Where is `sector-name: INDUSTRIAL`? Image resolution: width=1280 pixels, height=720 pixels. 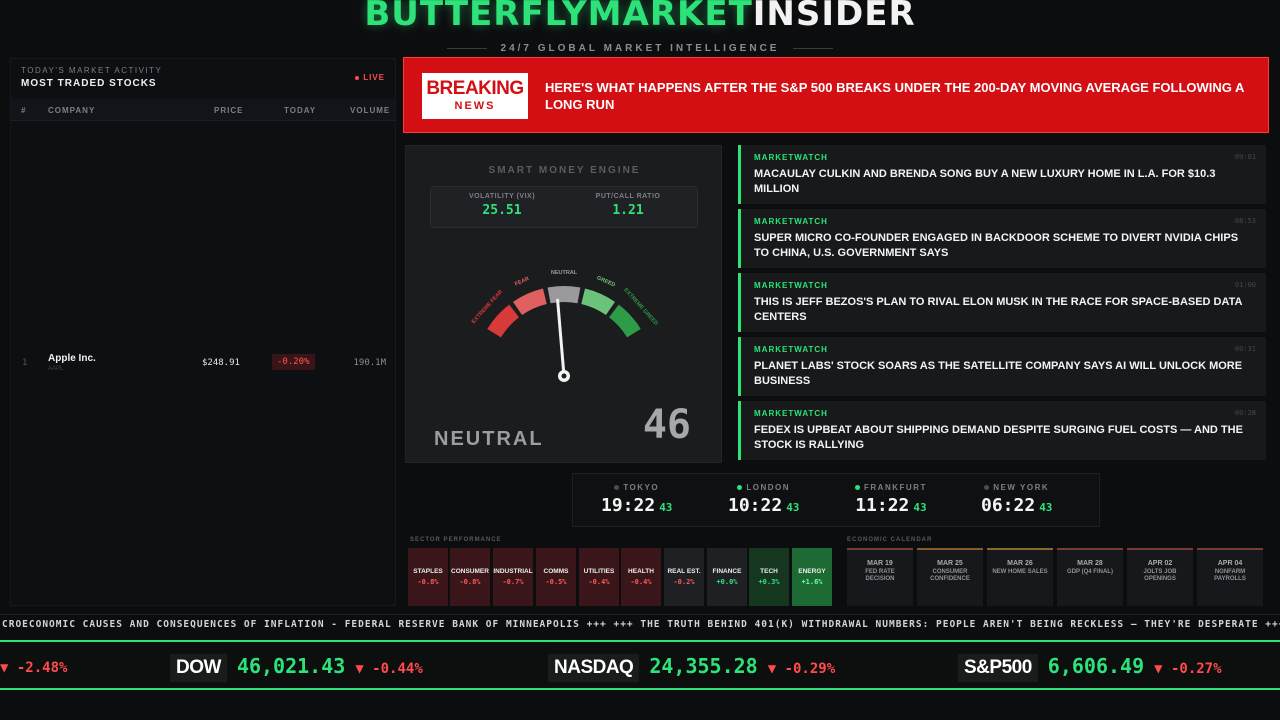 sector-name: INDUSTRIAL is located at coordinates (513, 571).